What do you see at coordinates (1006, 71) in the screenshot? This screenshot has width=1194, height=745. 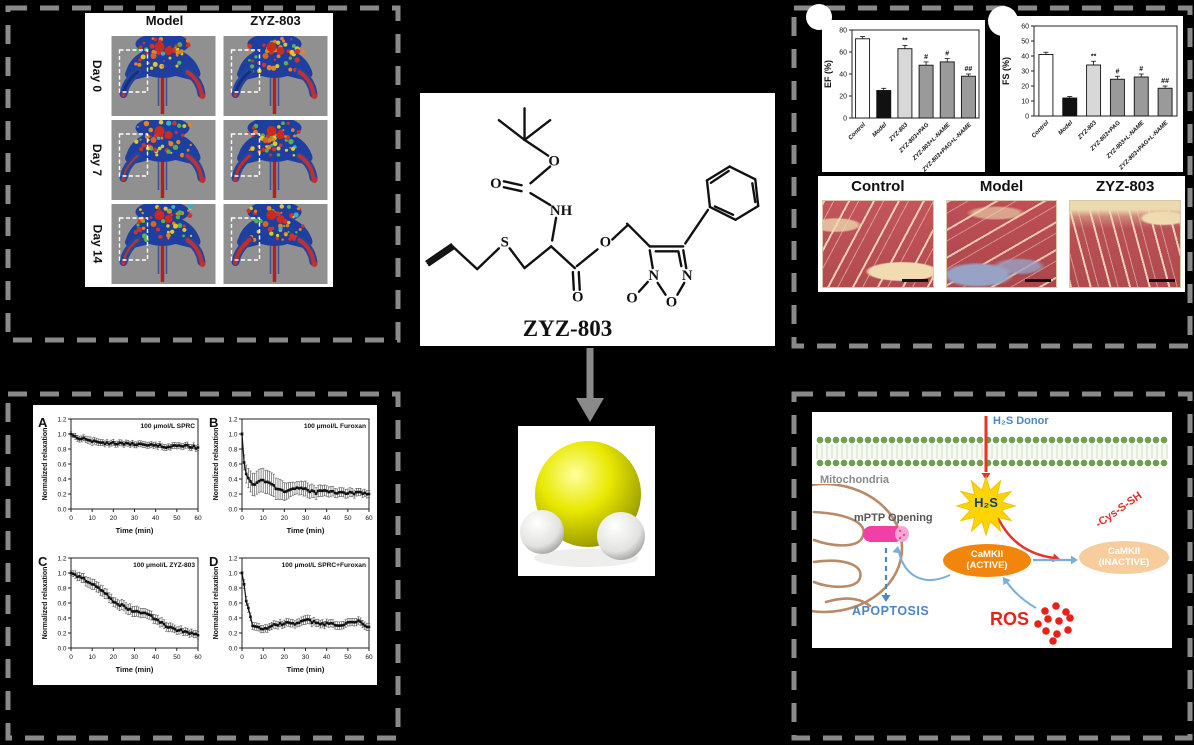 I see `svg-text: FS (%)` at bounding box center [1006, 71].